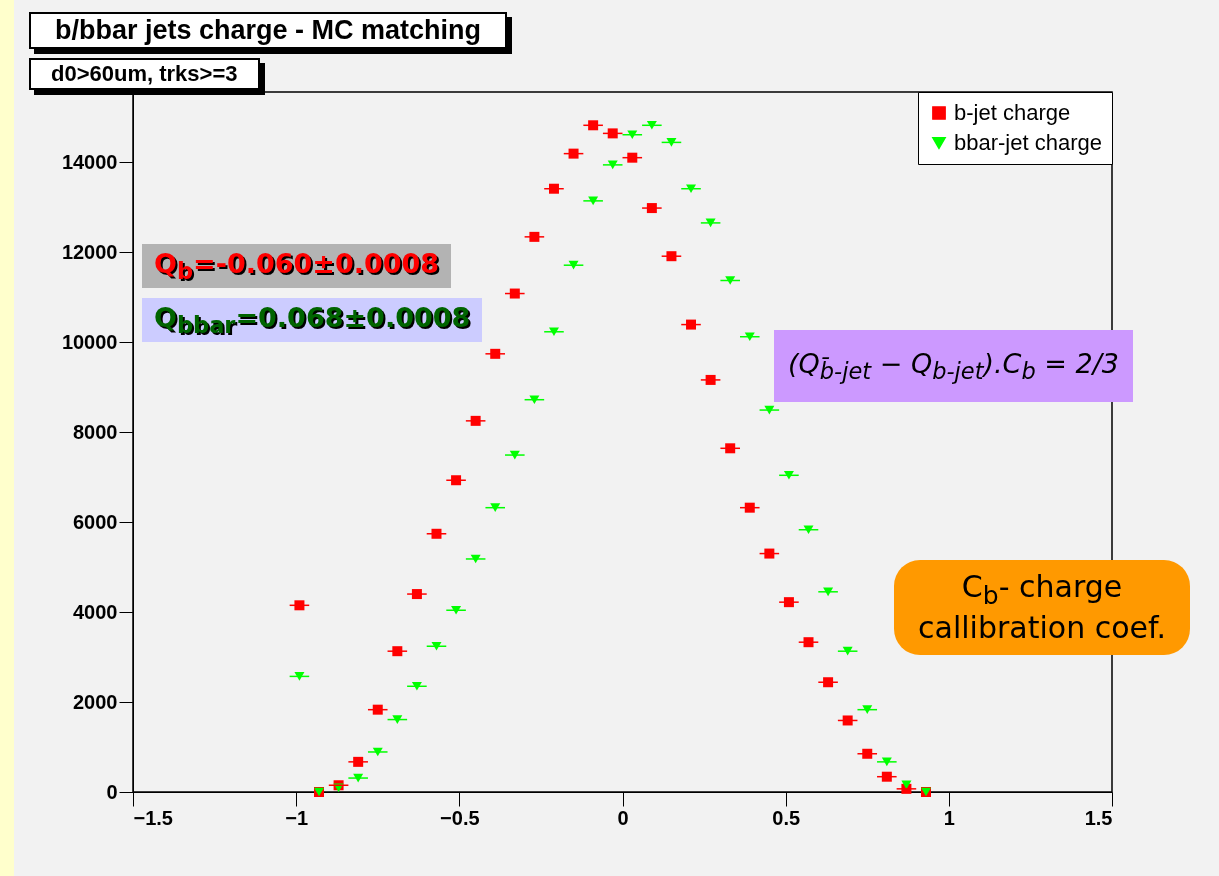 Image resolution: width=1219 pixels, height=876 pixels. Describe the element at coordinates (112, 791) in the screenshot. I see `y-tick-label: 0` at that location.